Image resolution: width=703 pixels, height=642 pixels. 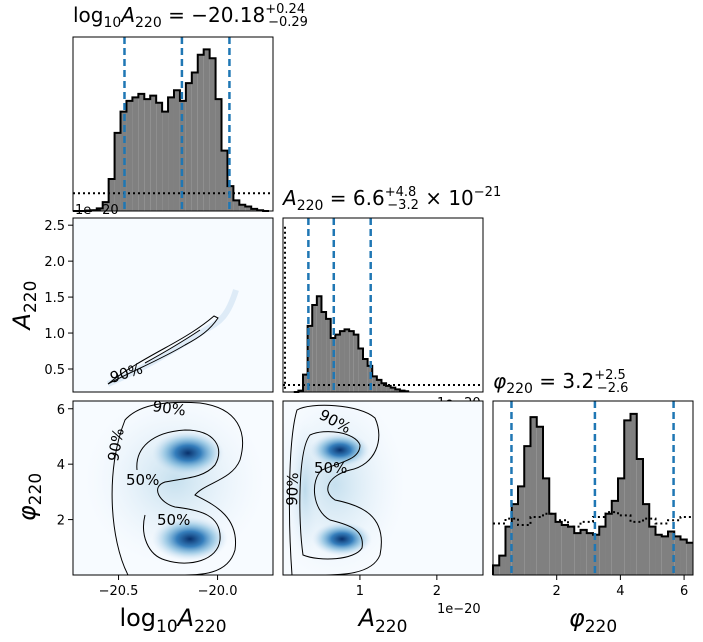 What do you see at coordinates (593, 620) in the screenshot?
I see `xlabel-phi: φ220` at bounding box center [593, 620].